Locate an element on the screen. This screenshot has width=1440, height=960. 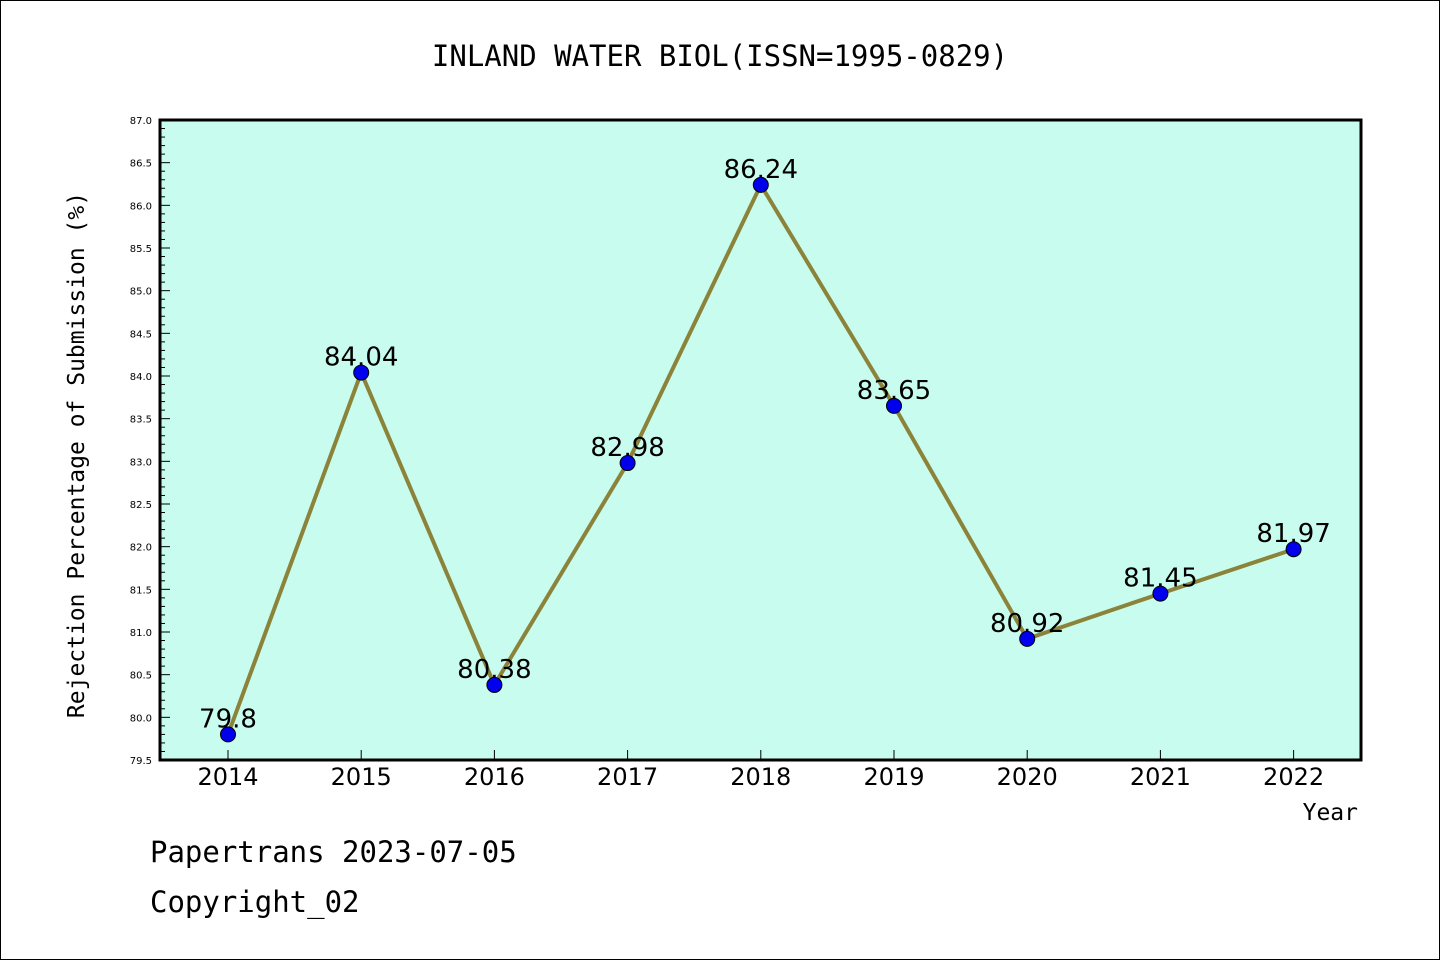
y-tick-label: 80.0 is located at coordinates (141, 718).